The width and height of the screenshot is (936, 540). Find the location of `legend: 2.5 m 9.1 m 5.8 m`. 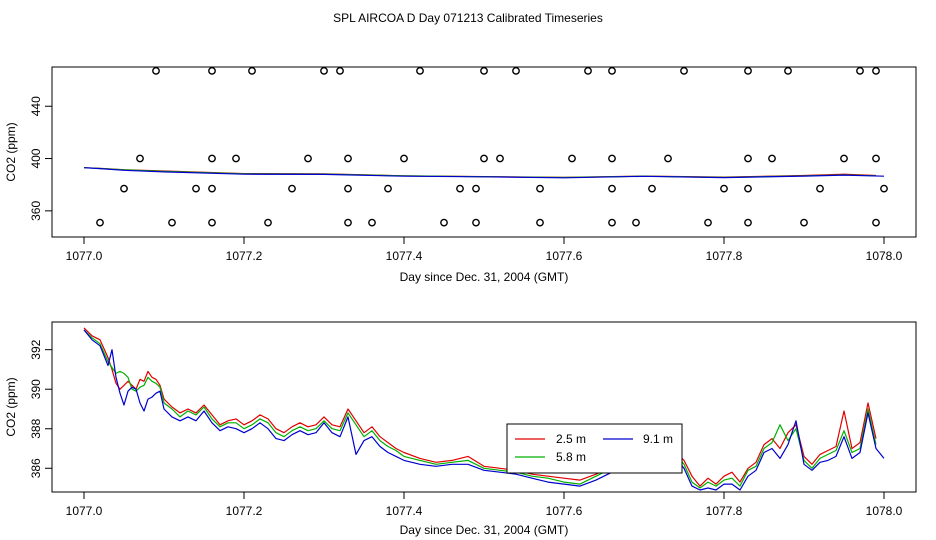

legend: 2.5 m 9.1 m 5.8 m is located at coordinates (594, 448).